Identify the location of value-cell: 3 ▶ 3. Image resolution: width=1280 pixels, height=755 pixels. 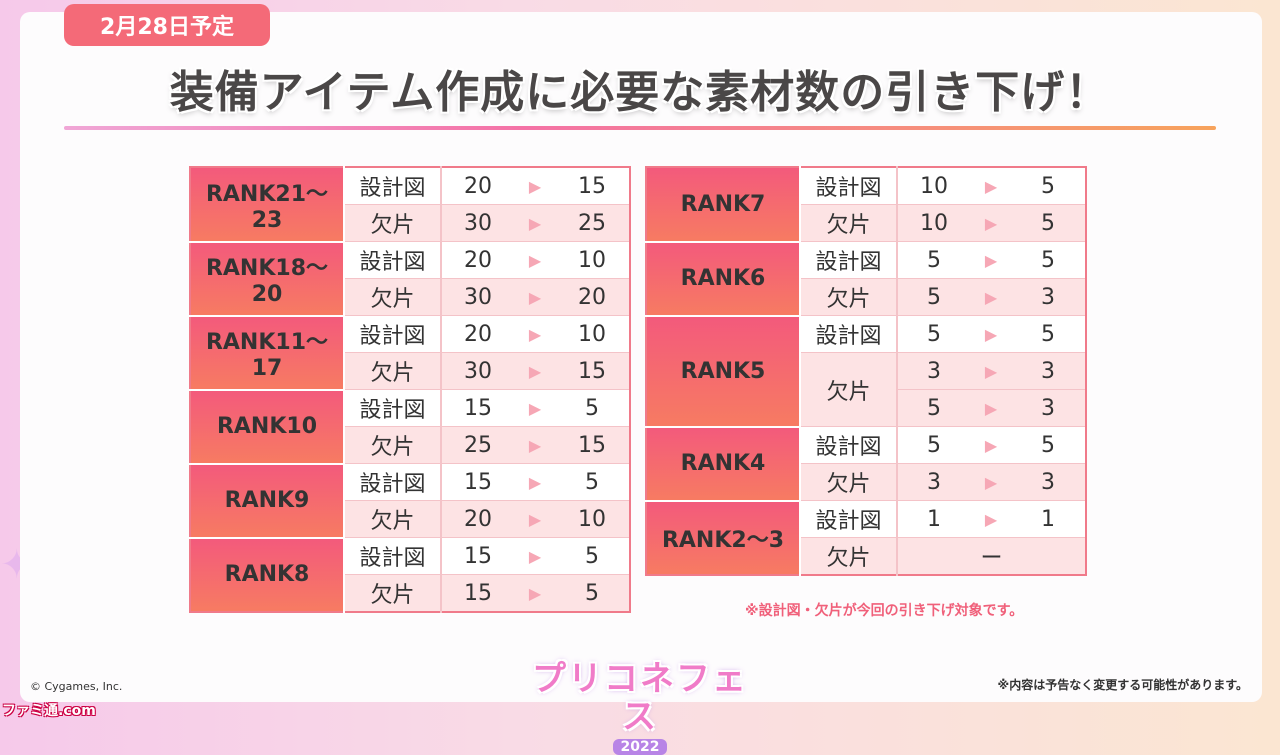
(991, 482).